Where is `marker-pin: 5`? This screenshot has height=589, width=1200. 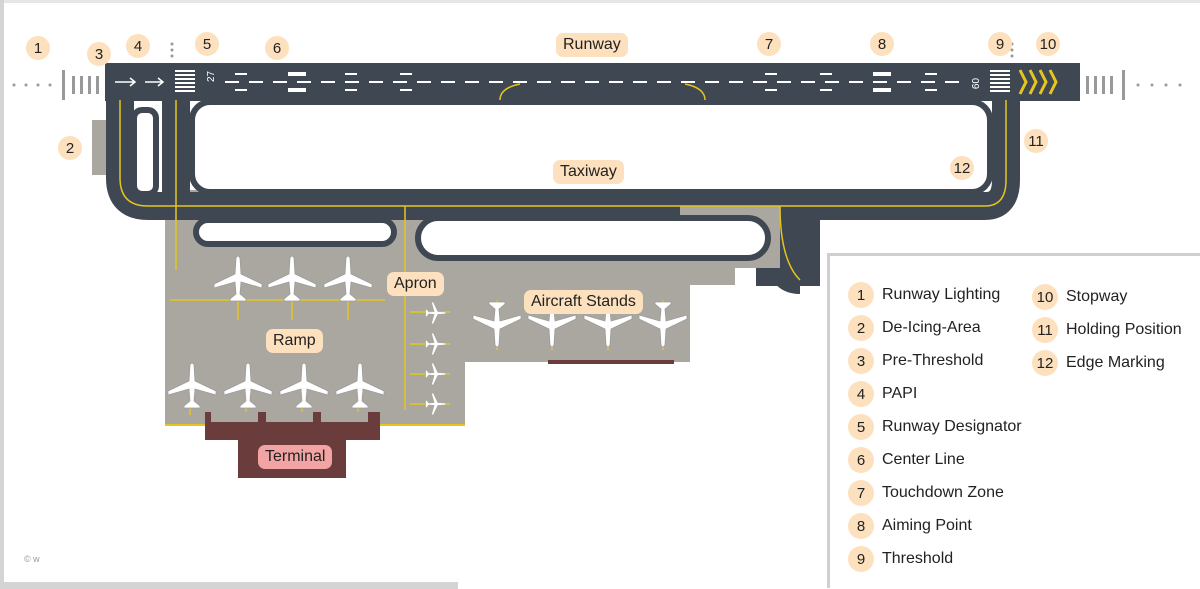
marker-pin: 5 is located at coordinates (207, 44).